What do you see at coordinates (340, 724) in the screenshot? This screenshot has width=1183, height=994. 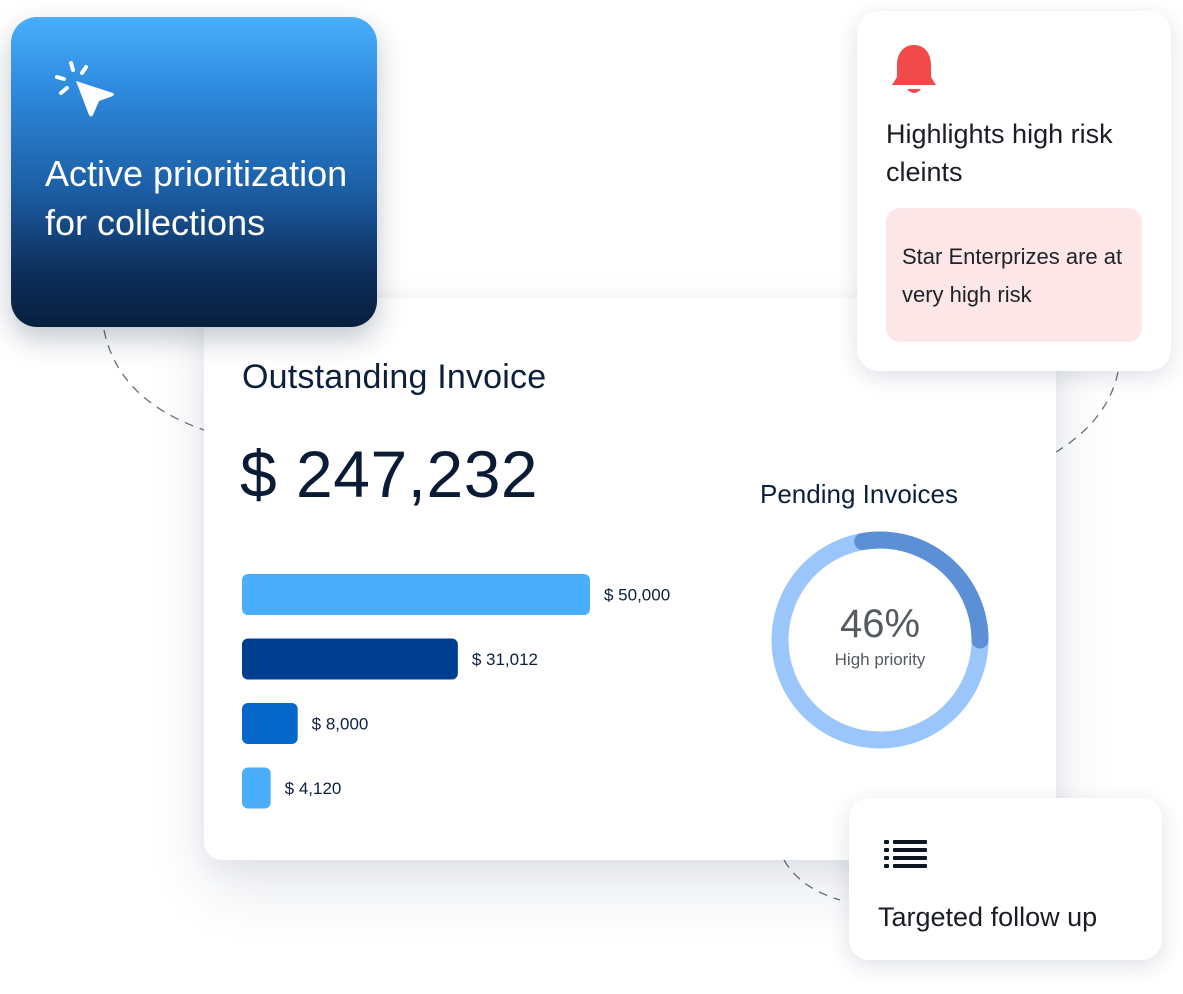 I see `invoice-bar-label: $ 8,000` at bounding box center [340, 724].